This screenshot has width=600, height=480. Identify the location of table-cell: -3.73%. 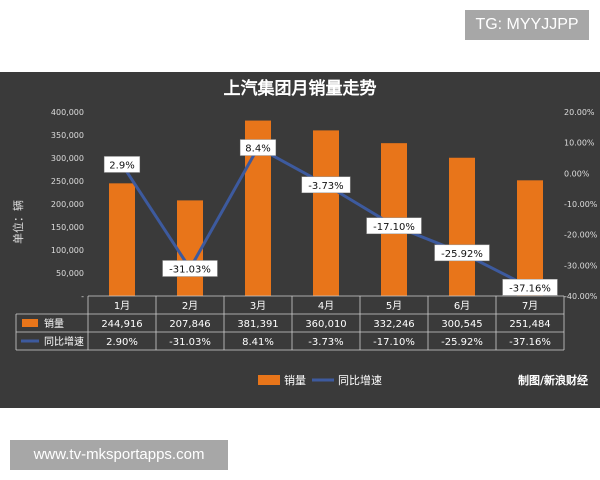
(325, 342).